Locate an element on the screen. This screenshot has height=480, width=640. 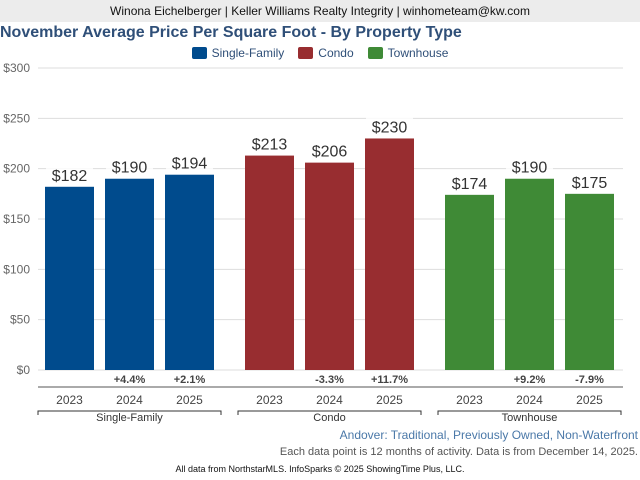
percent-change-label: -3.3% is located at coordinates (329, 380).